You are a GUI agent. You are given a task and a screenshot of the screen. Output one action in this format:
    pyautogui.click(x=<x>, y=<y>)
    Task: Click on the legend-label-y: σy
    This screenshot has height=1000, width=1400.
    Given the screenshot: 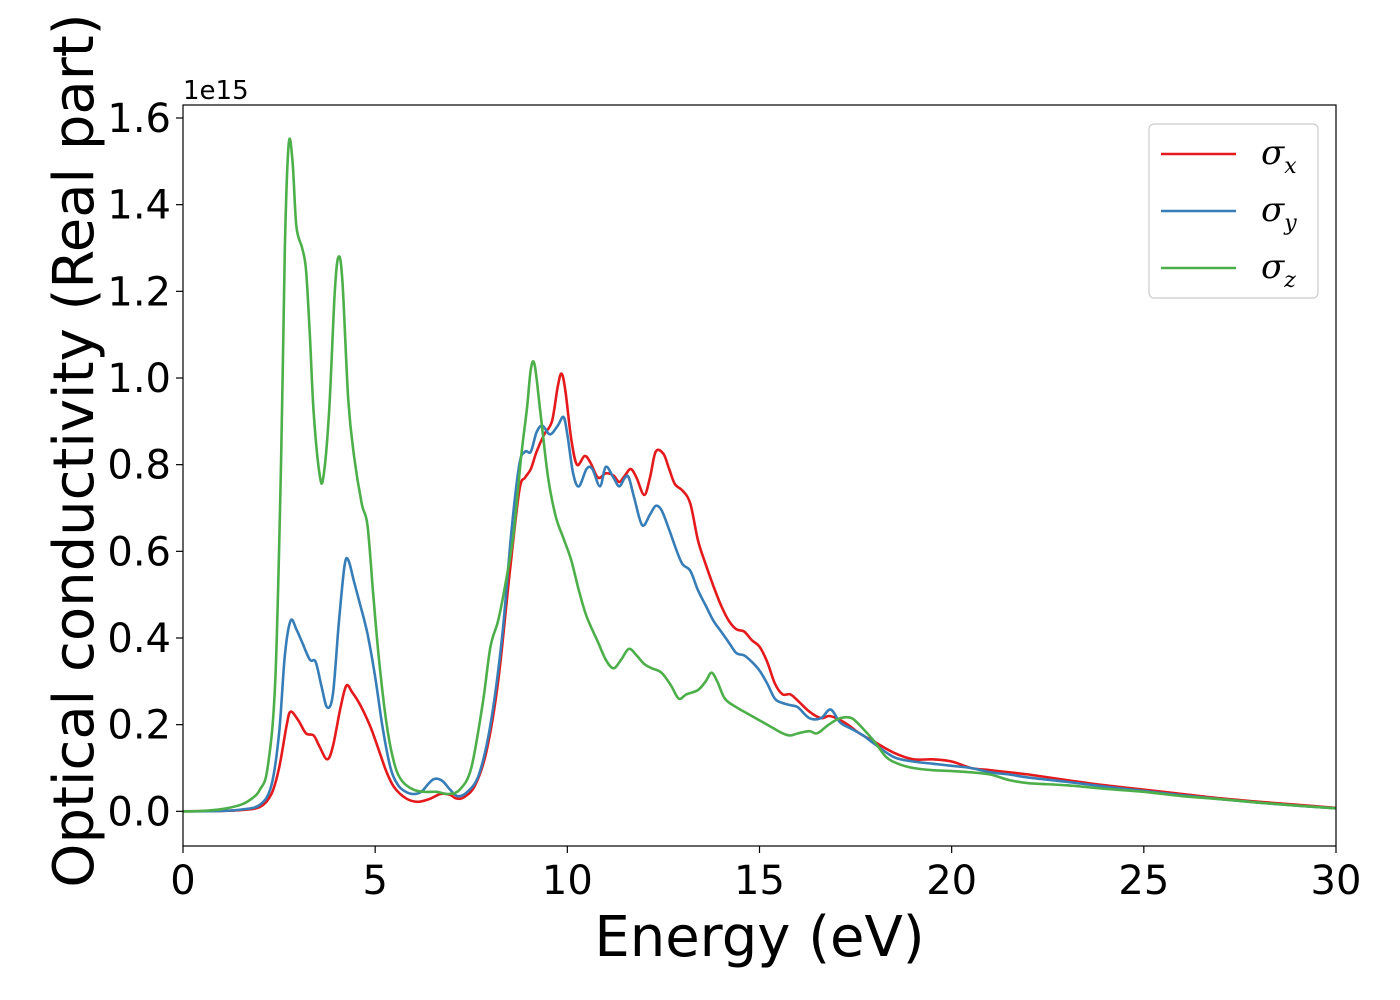 What is the action you would take?
    pyautogui.click(x=1279, y=213)
    